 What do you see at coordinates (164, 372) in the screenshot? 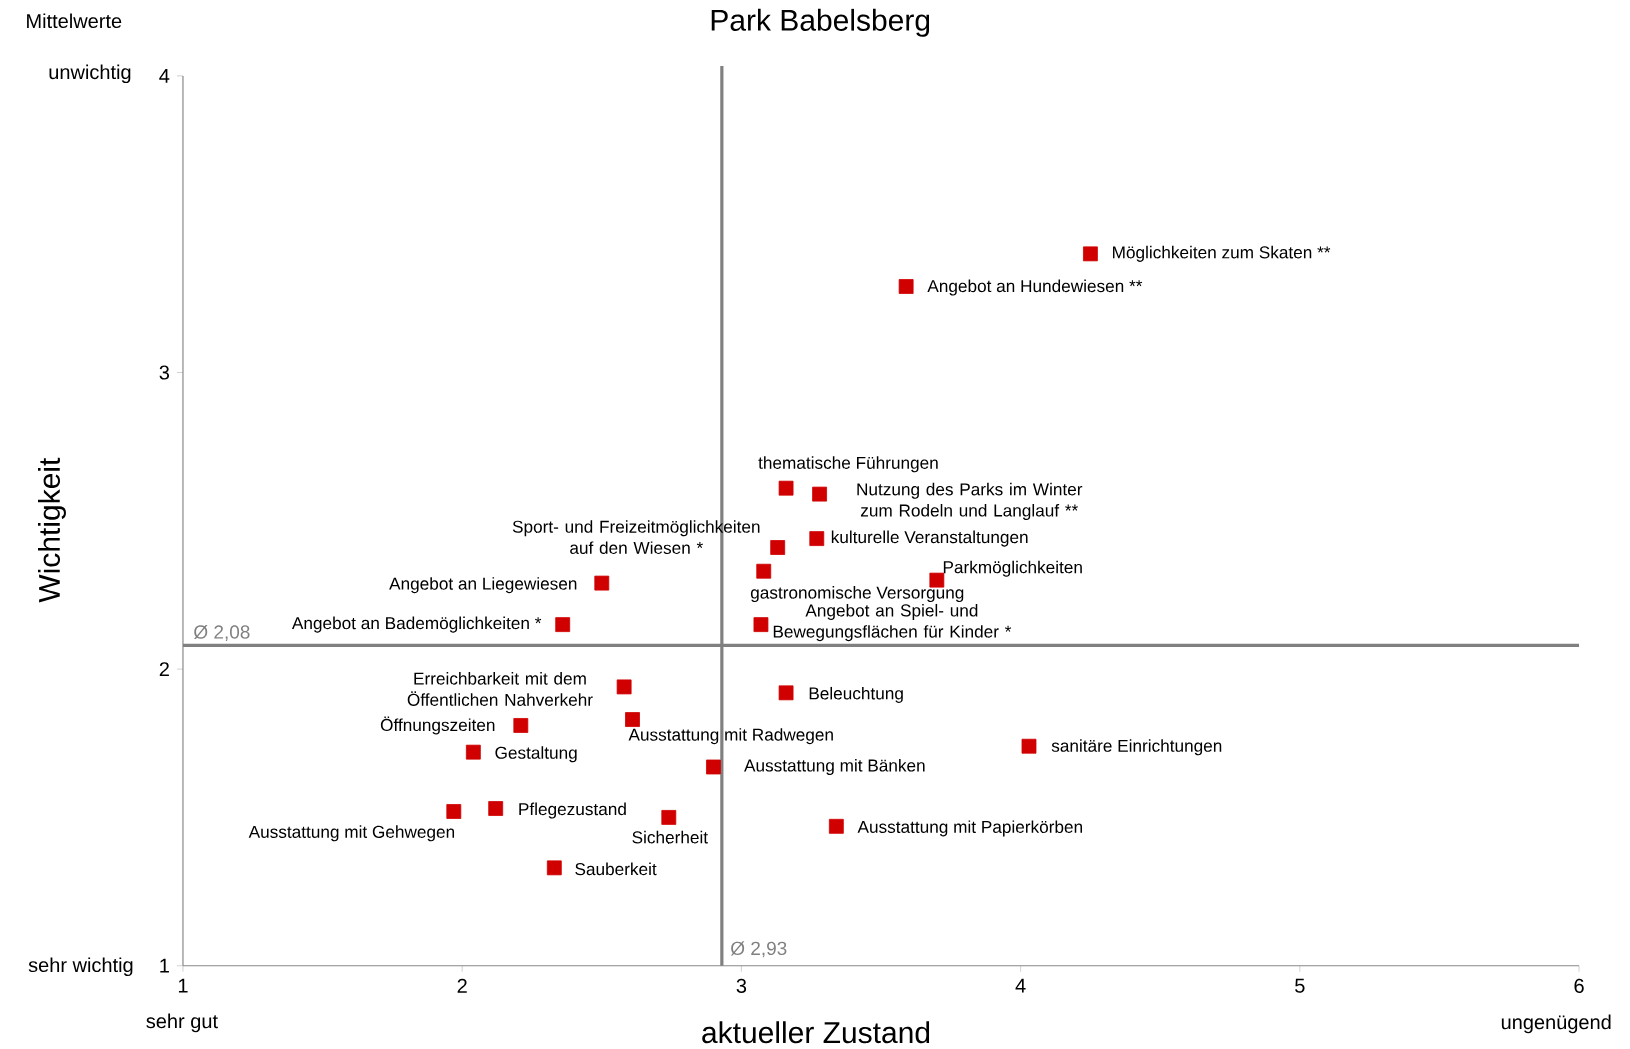
I see `y-tick-label: 3` at bounding box center [164, 372].